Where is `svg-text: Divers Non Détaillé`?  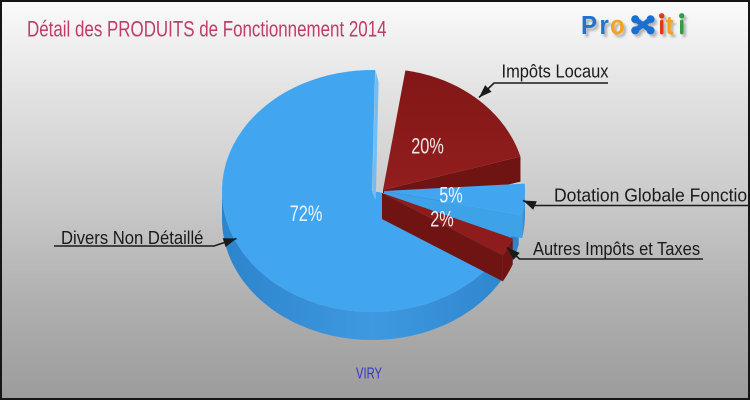 svg-text: Divers Non Détaillé is located at coordinates (132, 237).